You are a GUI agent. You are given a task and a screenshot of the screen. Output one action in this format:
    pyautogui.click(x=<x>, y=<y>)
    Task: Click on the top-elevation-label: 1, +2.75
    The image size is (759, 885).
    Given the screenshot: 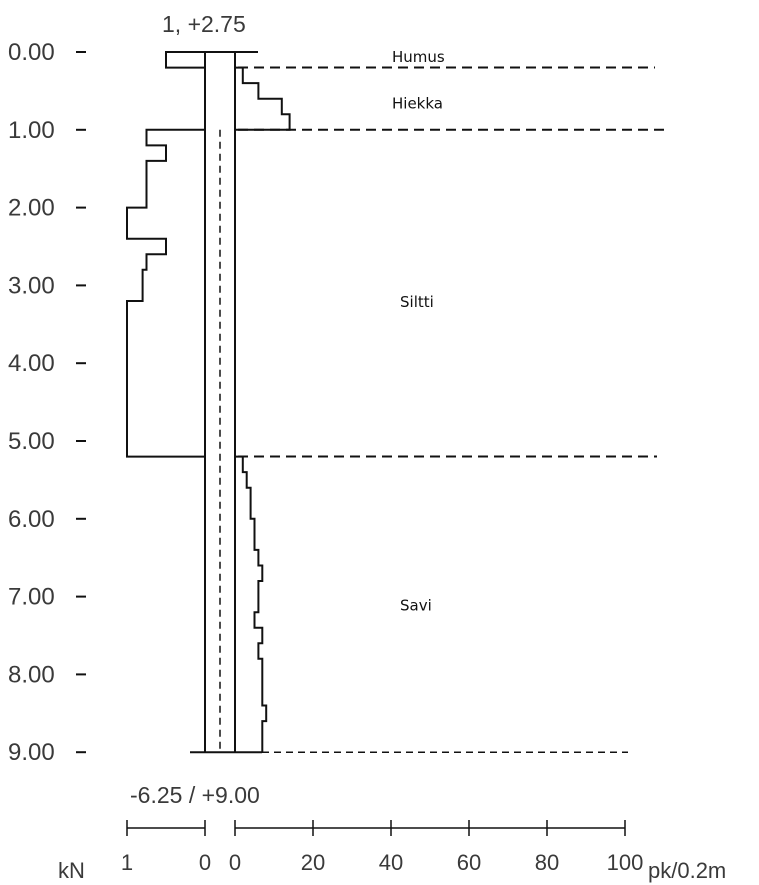 What is the action you would take?
    pyautogui.click(x=204, y=24)
    